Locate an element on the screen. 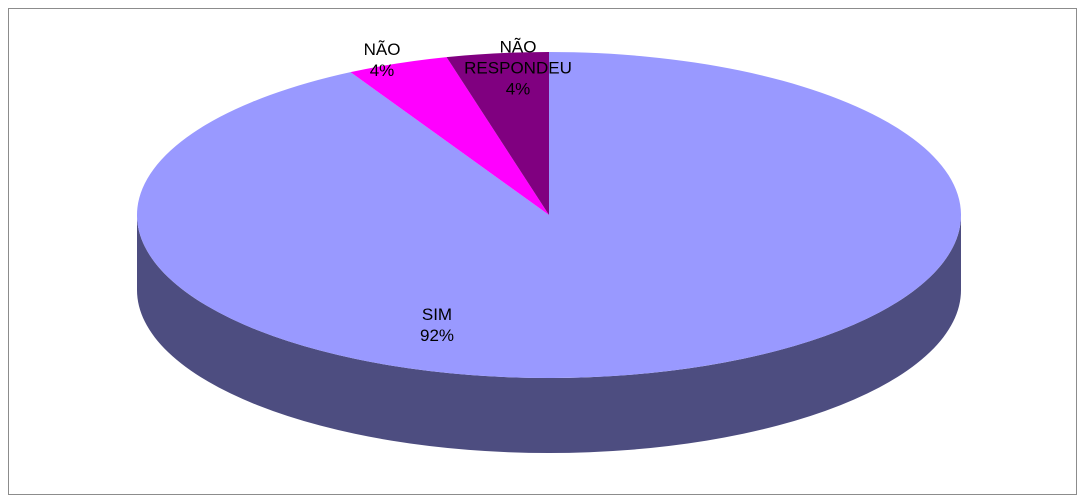 Image resolution: width=1085 pixels, height=502 pixels. value-label: 92% is located at coordinates (437, 335).